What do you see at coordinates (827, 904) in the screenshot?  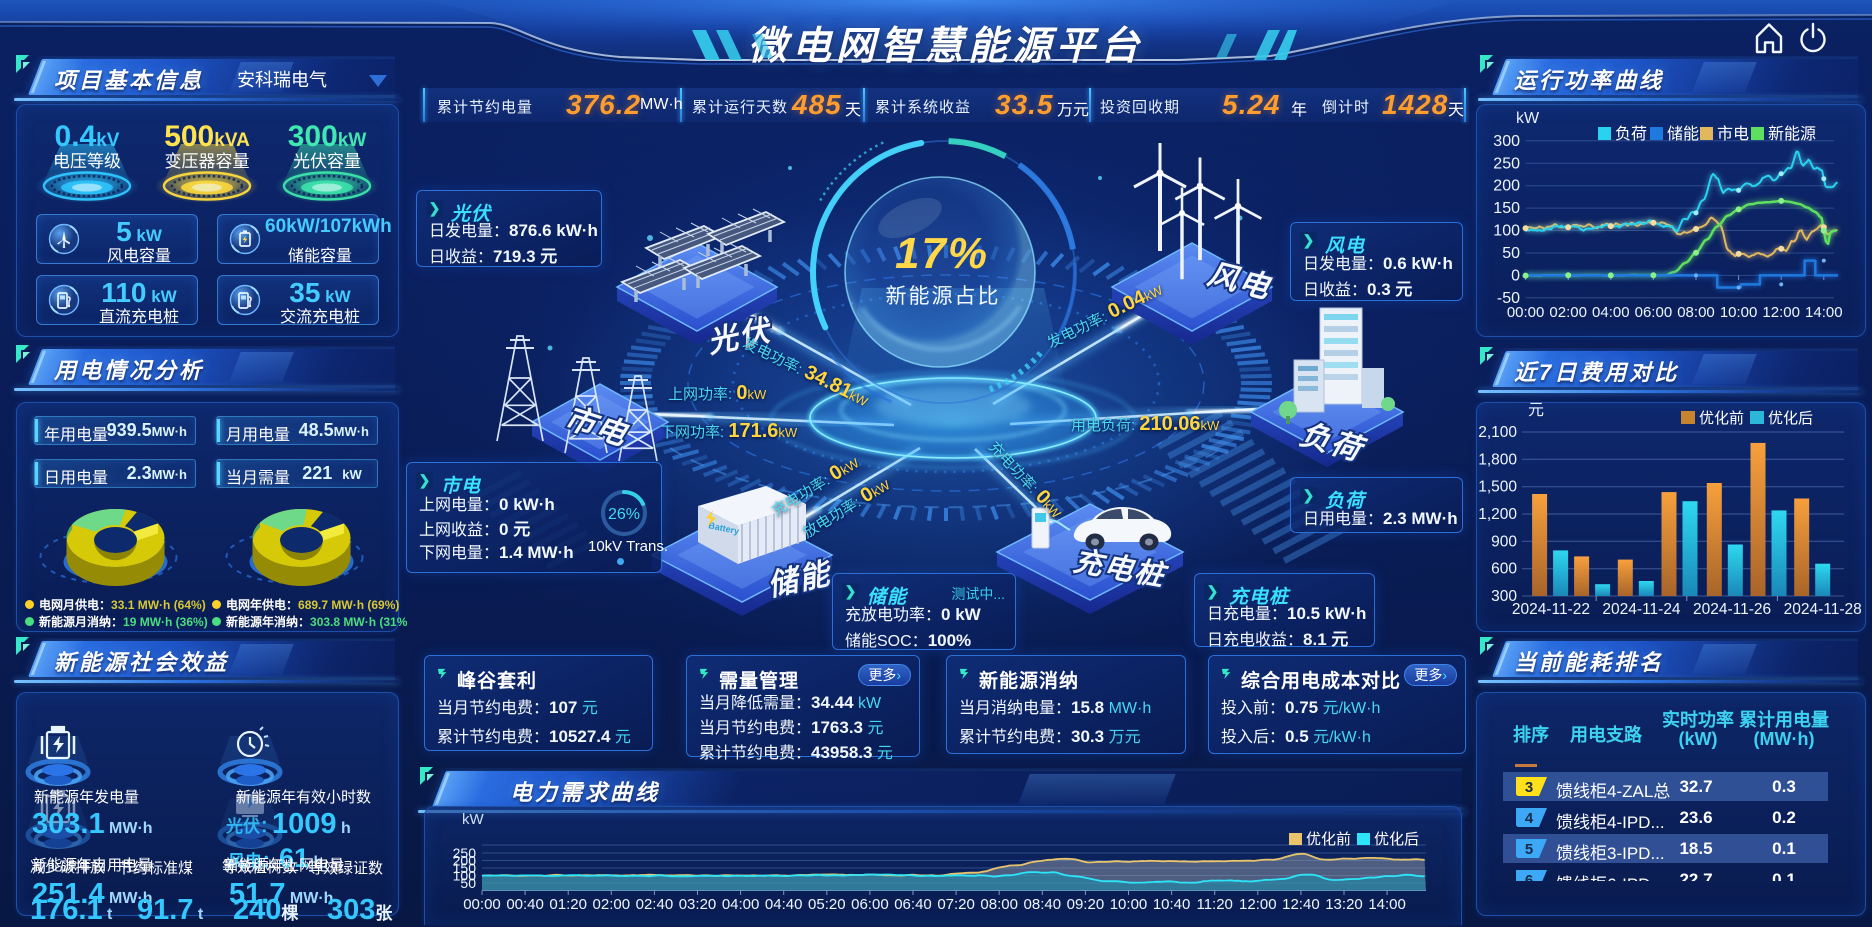 I see `svg-text: 05:20` at bounding box center [827, 904].